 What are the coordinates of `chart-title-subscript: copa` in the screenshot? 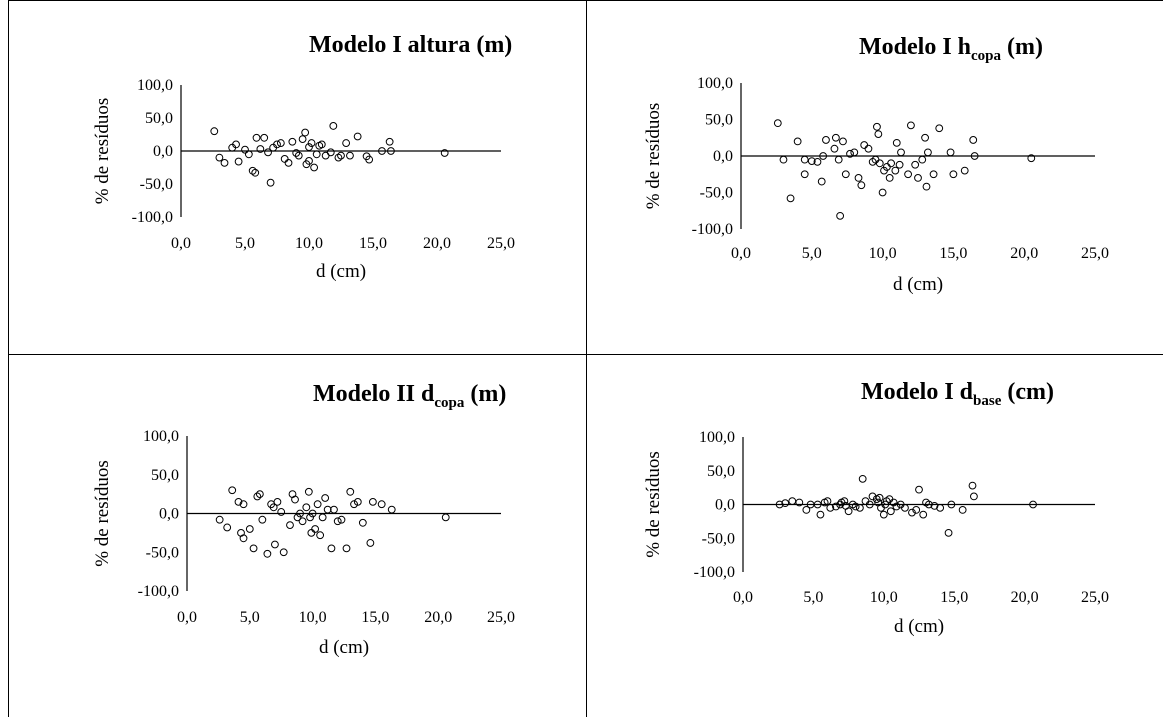 It's located at (449, 403).